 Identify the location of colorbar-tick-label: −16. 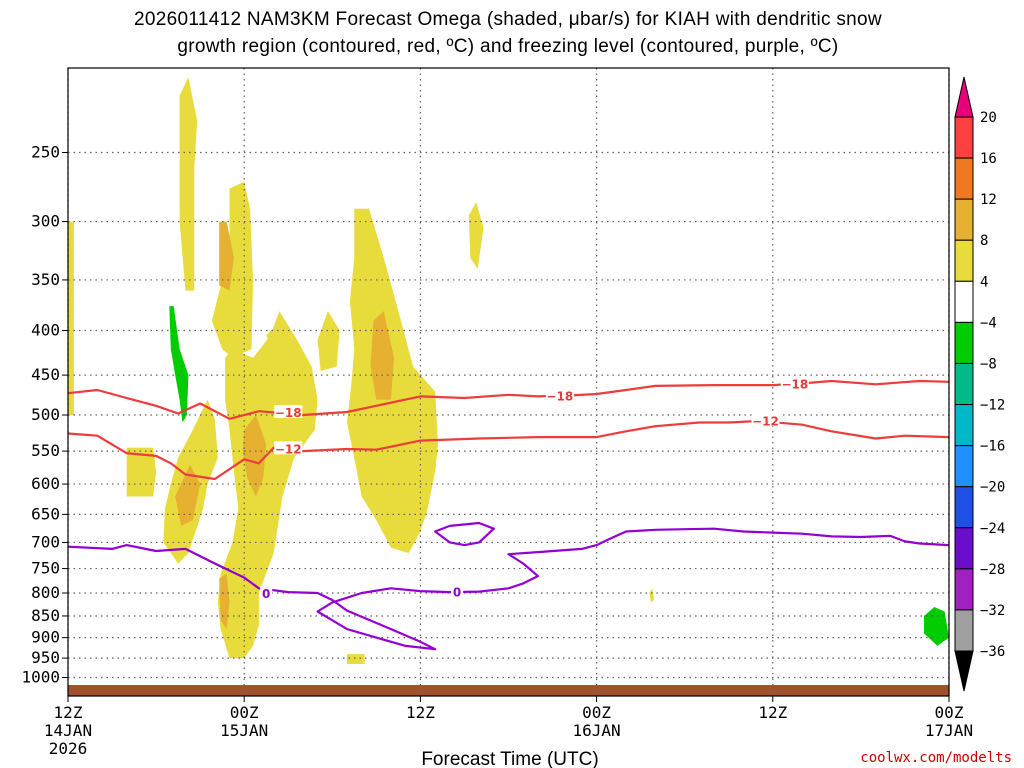
(992, 447).